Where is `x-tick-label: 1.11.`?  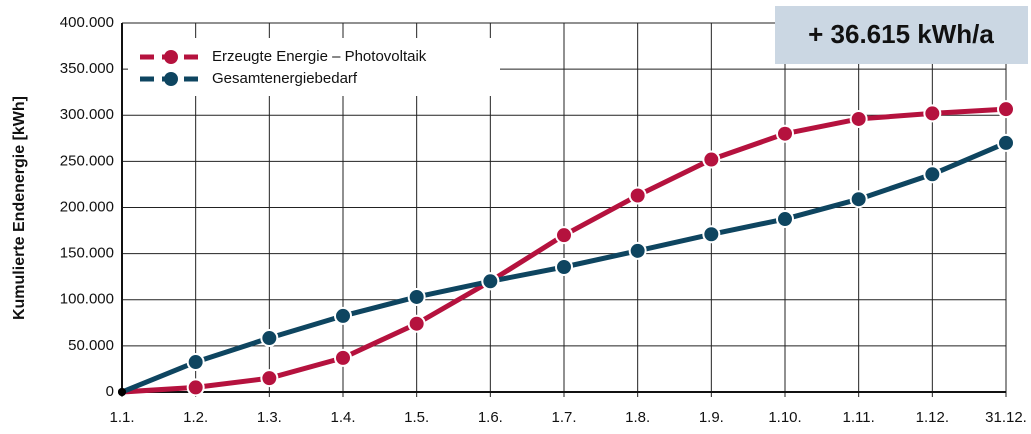
x-tick-label: 1.11. is located at coordinates (859, 417).